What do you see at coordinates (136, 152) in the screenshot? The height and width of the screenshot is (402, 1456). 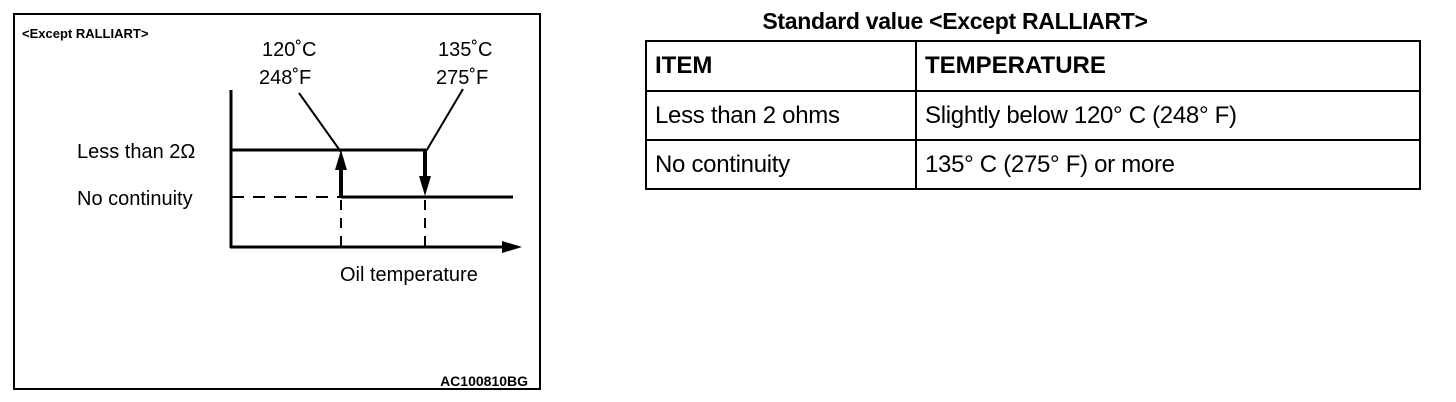 I see `level-high-label: Less than 2Ω` at bounding box center [136, 152].